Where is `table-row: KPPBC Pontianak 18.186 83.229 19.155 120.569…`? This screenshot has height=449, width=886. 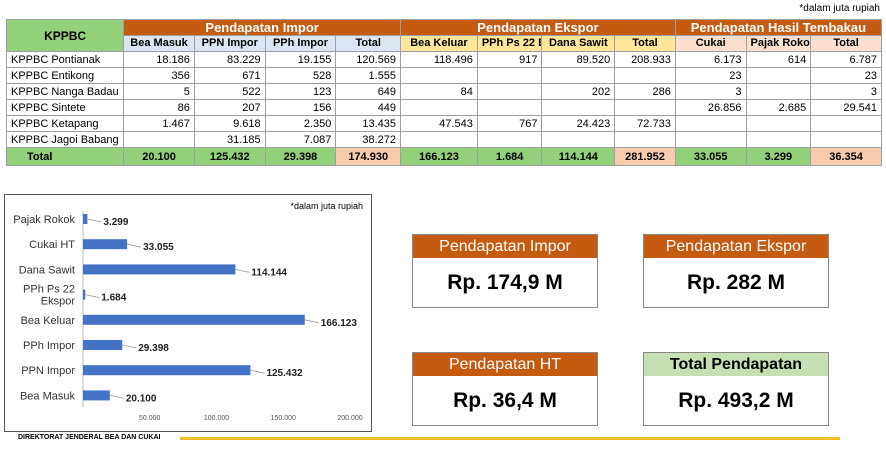 table-row: KPPBC Pontianak 18.186 83.229 19.155 120.569… is located at coordinates (443, 59).